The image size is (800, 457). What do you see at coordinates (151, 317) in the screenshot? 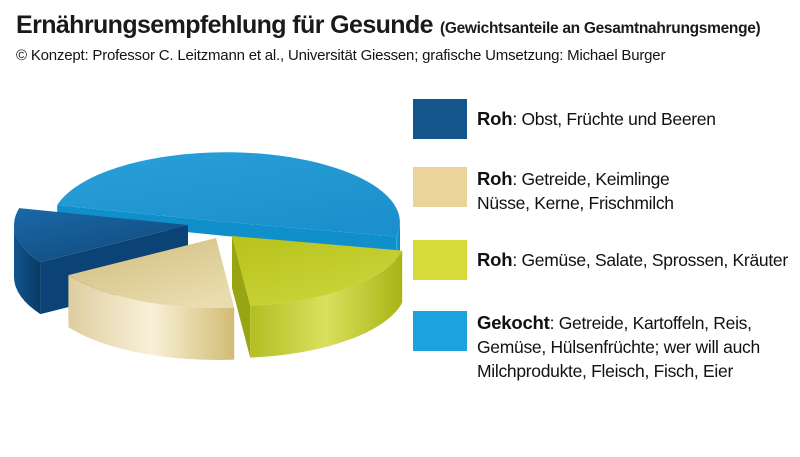
I see `pie-slice-getreide-rim-wall` at bounding box center [151, 317].